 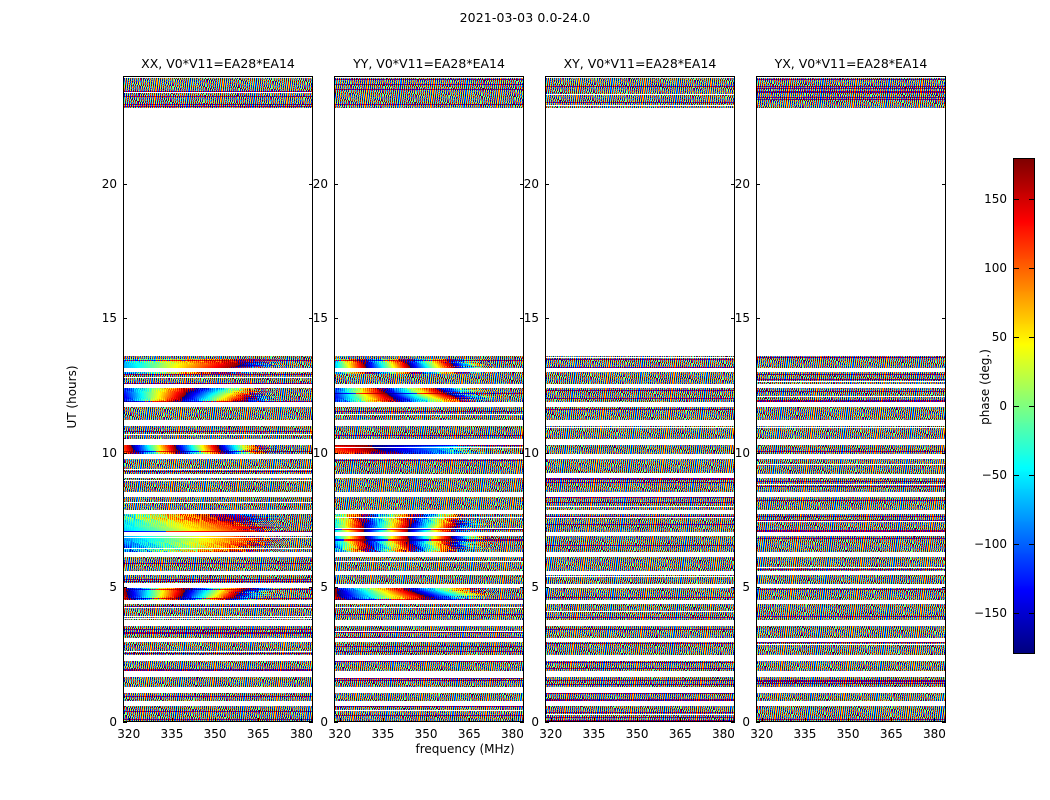 I want to click on colorbar-tick-label: −100, so click(x=990, y=543).